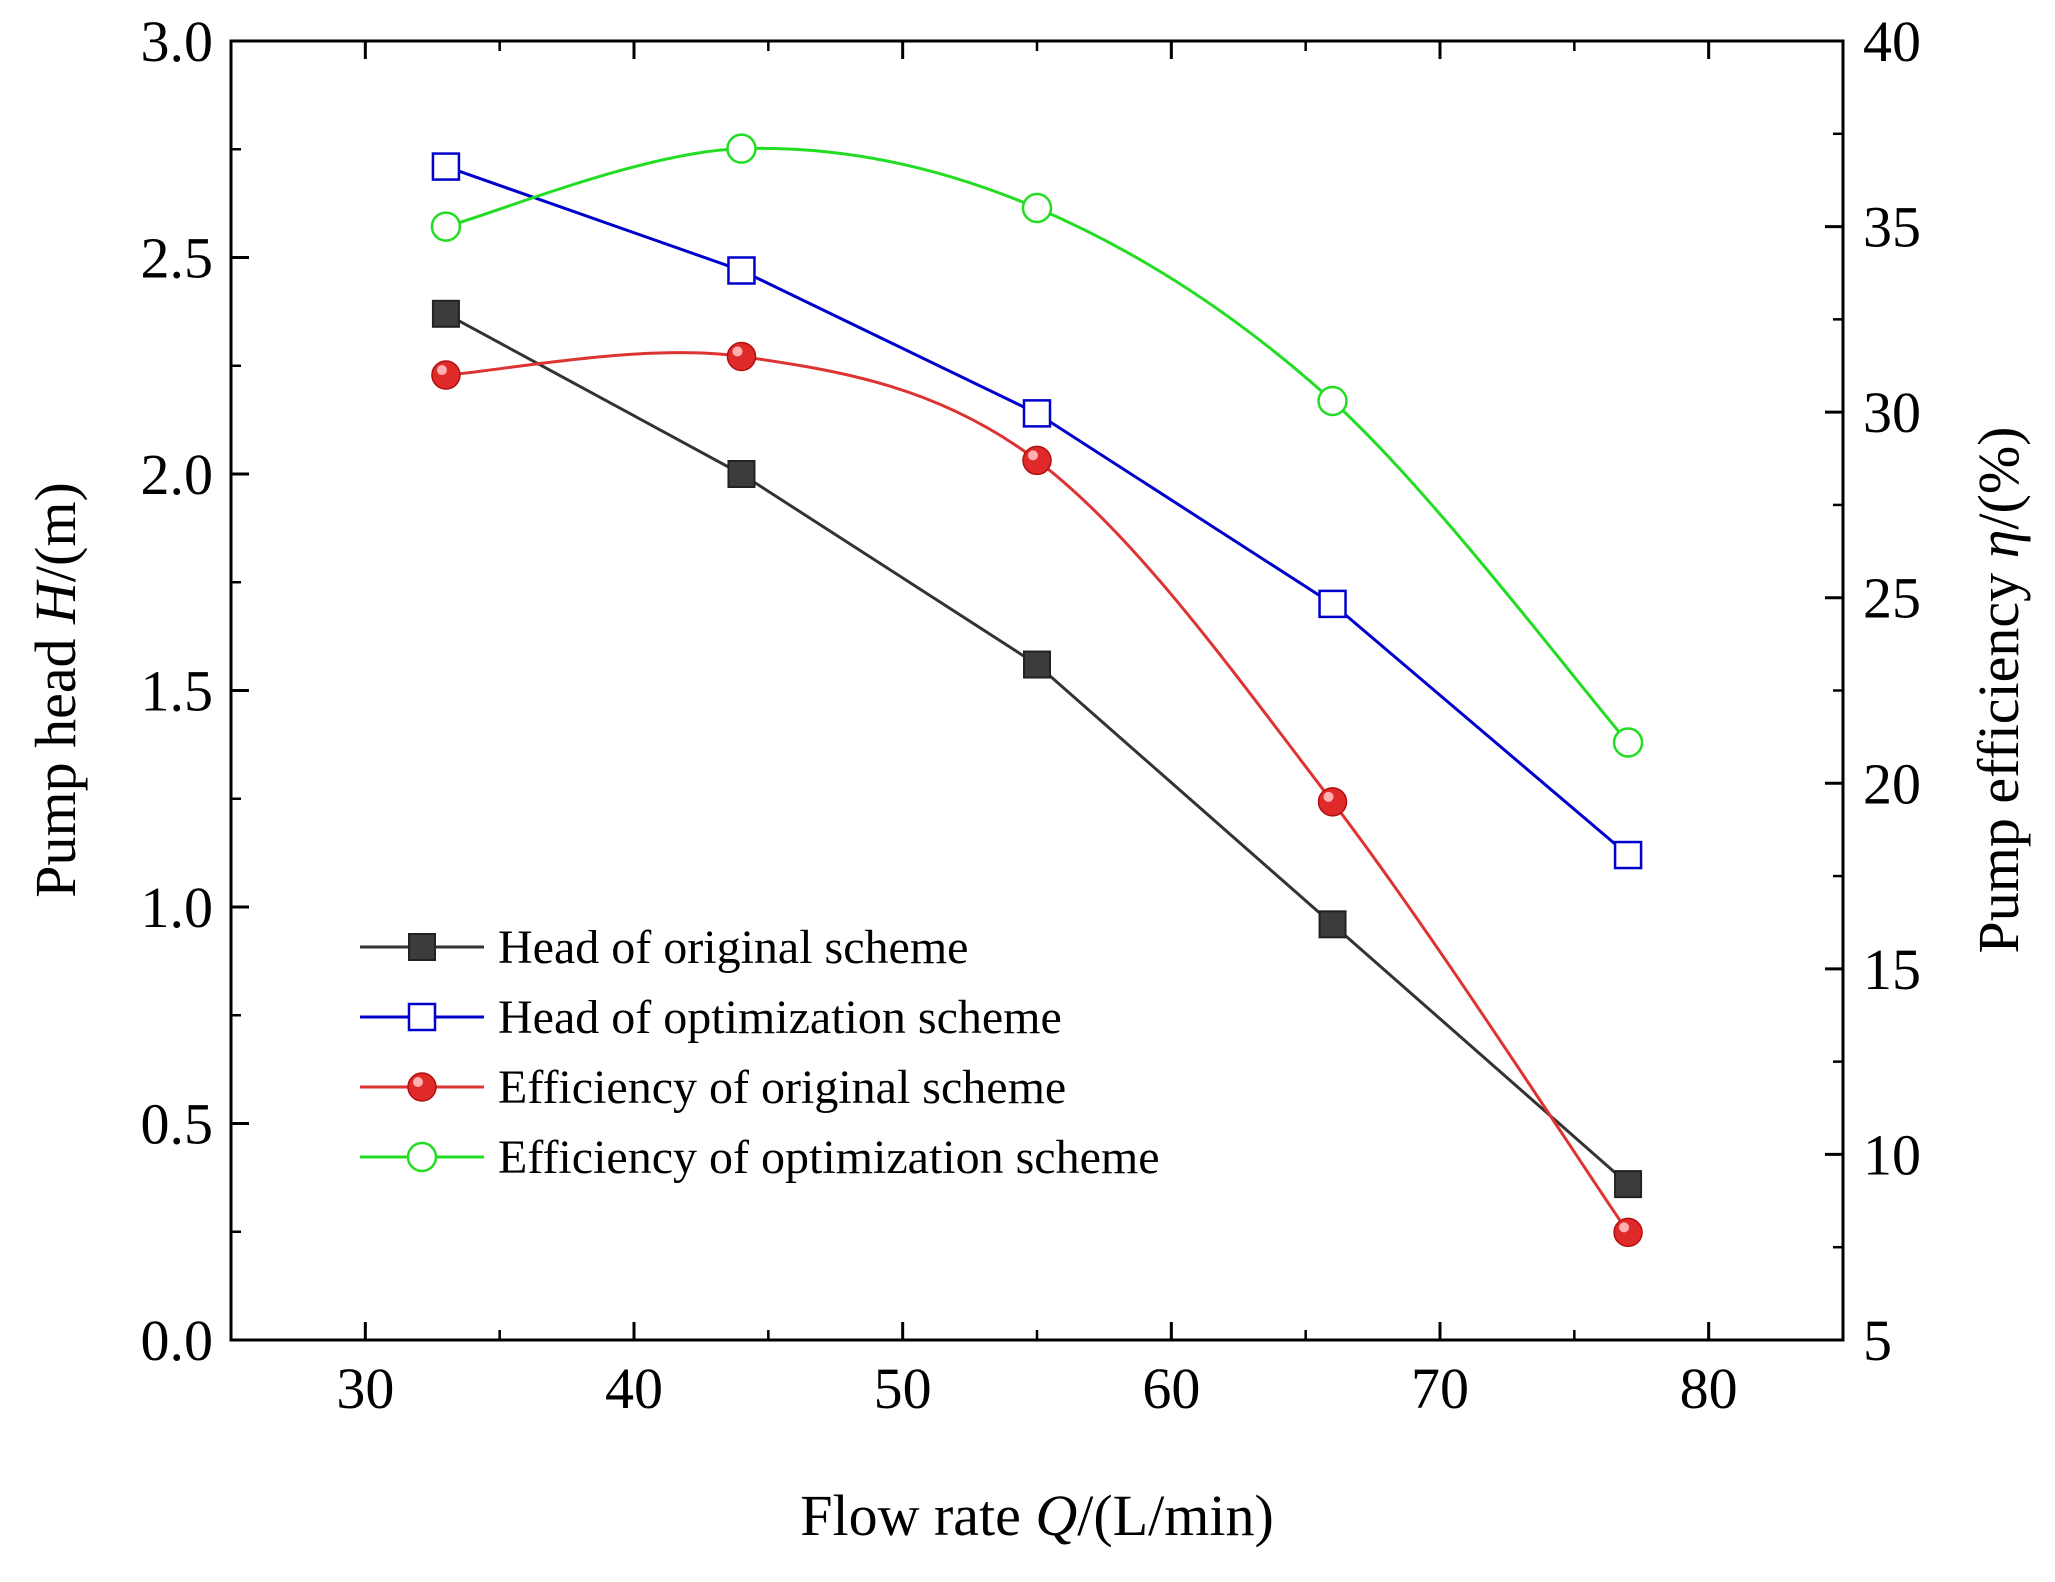 Image resolution: width=2055 pixels, height=1582 pixels. I want to click on legend-marker-efficiency-of-original-scheme, so click(422, 1087).